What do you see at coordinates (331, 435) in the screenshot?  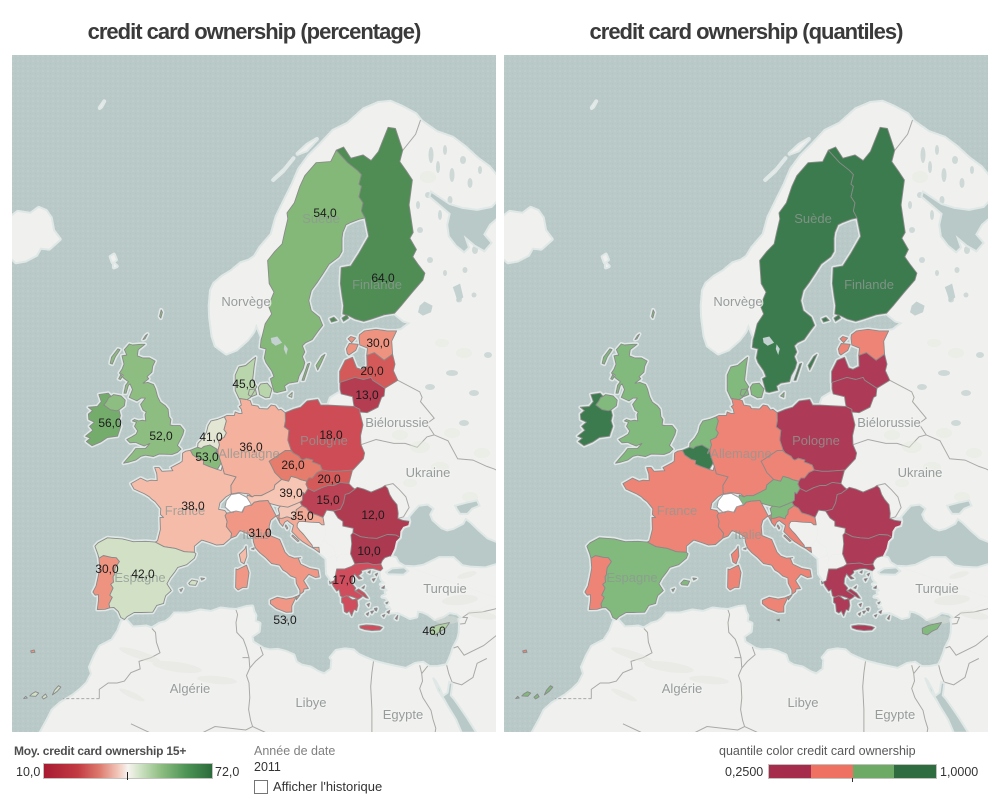 I see `svg-text: 18,0` at bounding box center [331, 435].